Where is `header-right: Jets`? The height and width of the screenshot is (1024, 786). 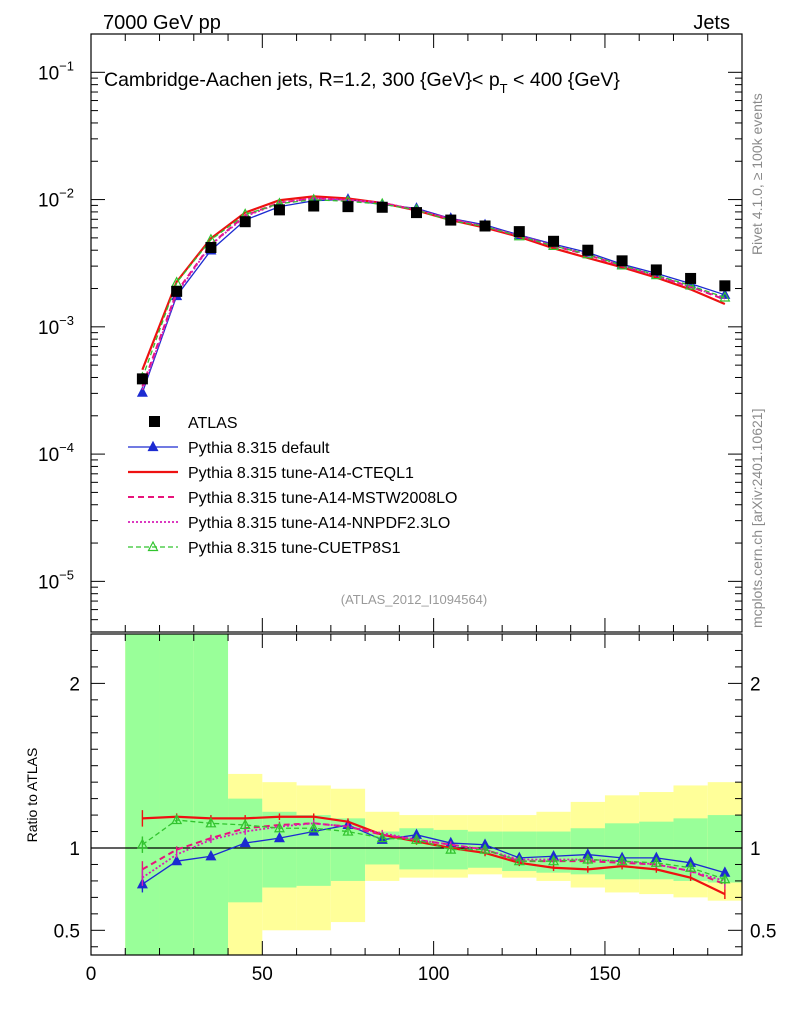 header-right: Jets is located at coordinates (711, 23).